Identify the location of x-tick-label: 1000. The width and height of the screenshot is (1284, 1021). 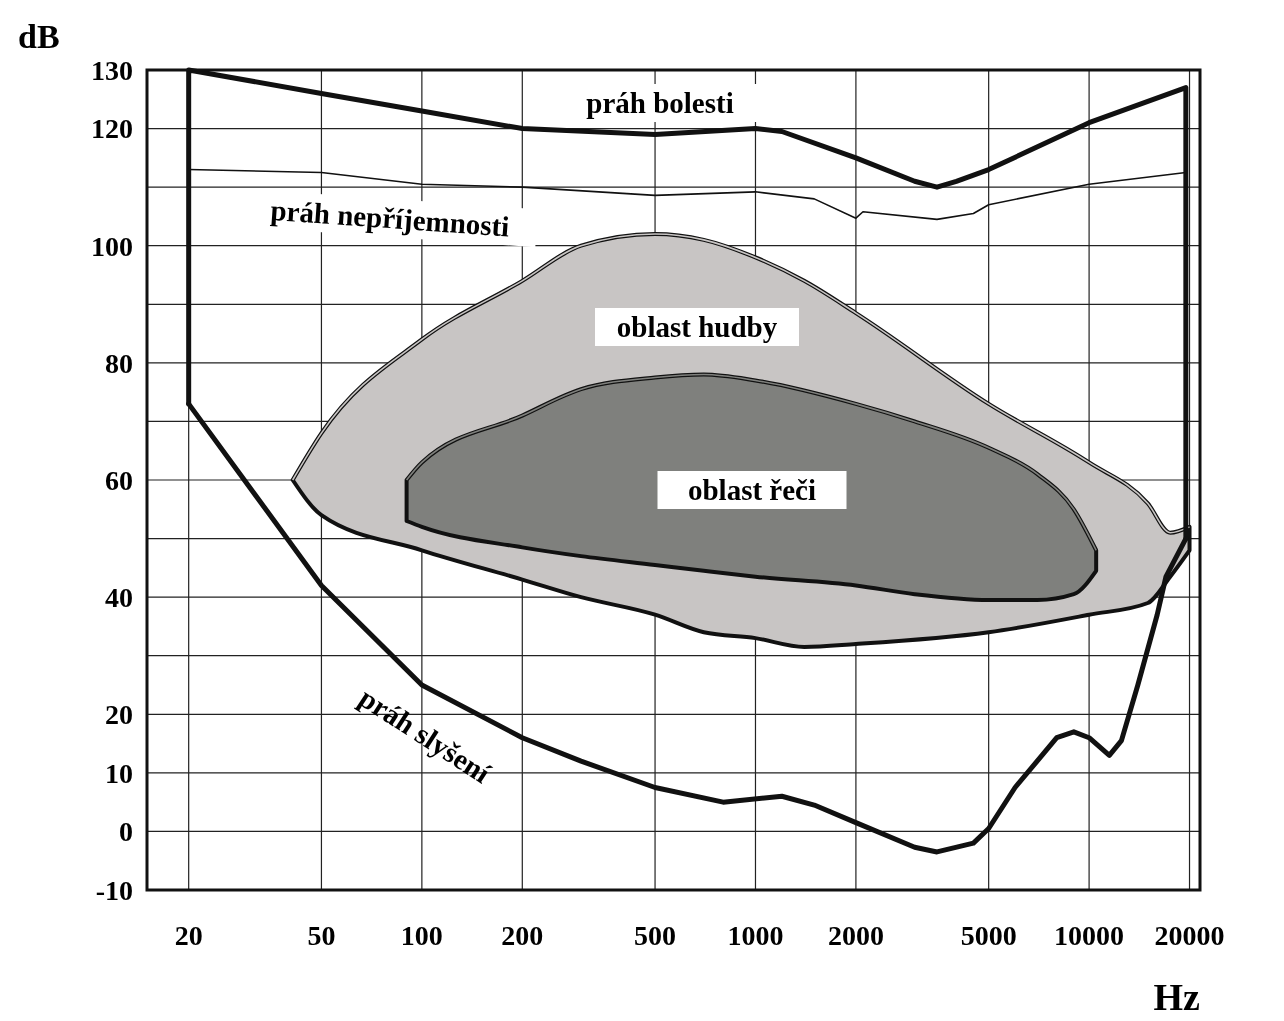
(755, 935).